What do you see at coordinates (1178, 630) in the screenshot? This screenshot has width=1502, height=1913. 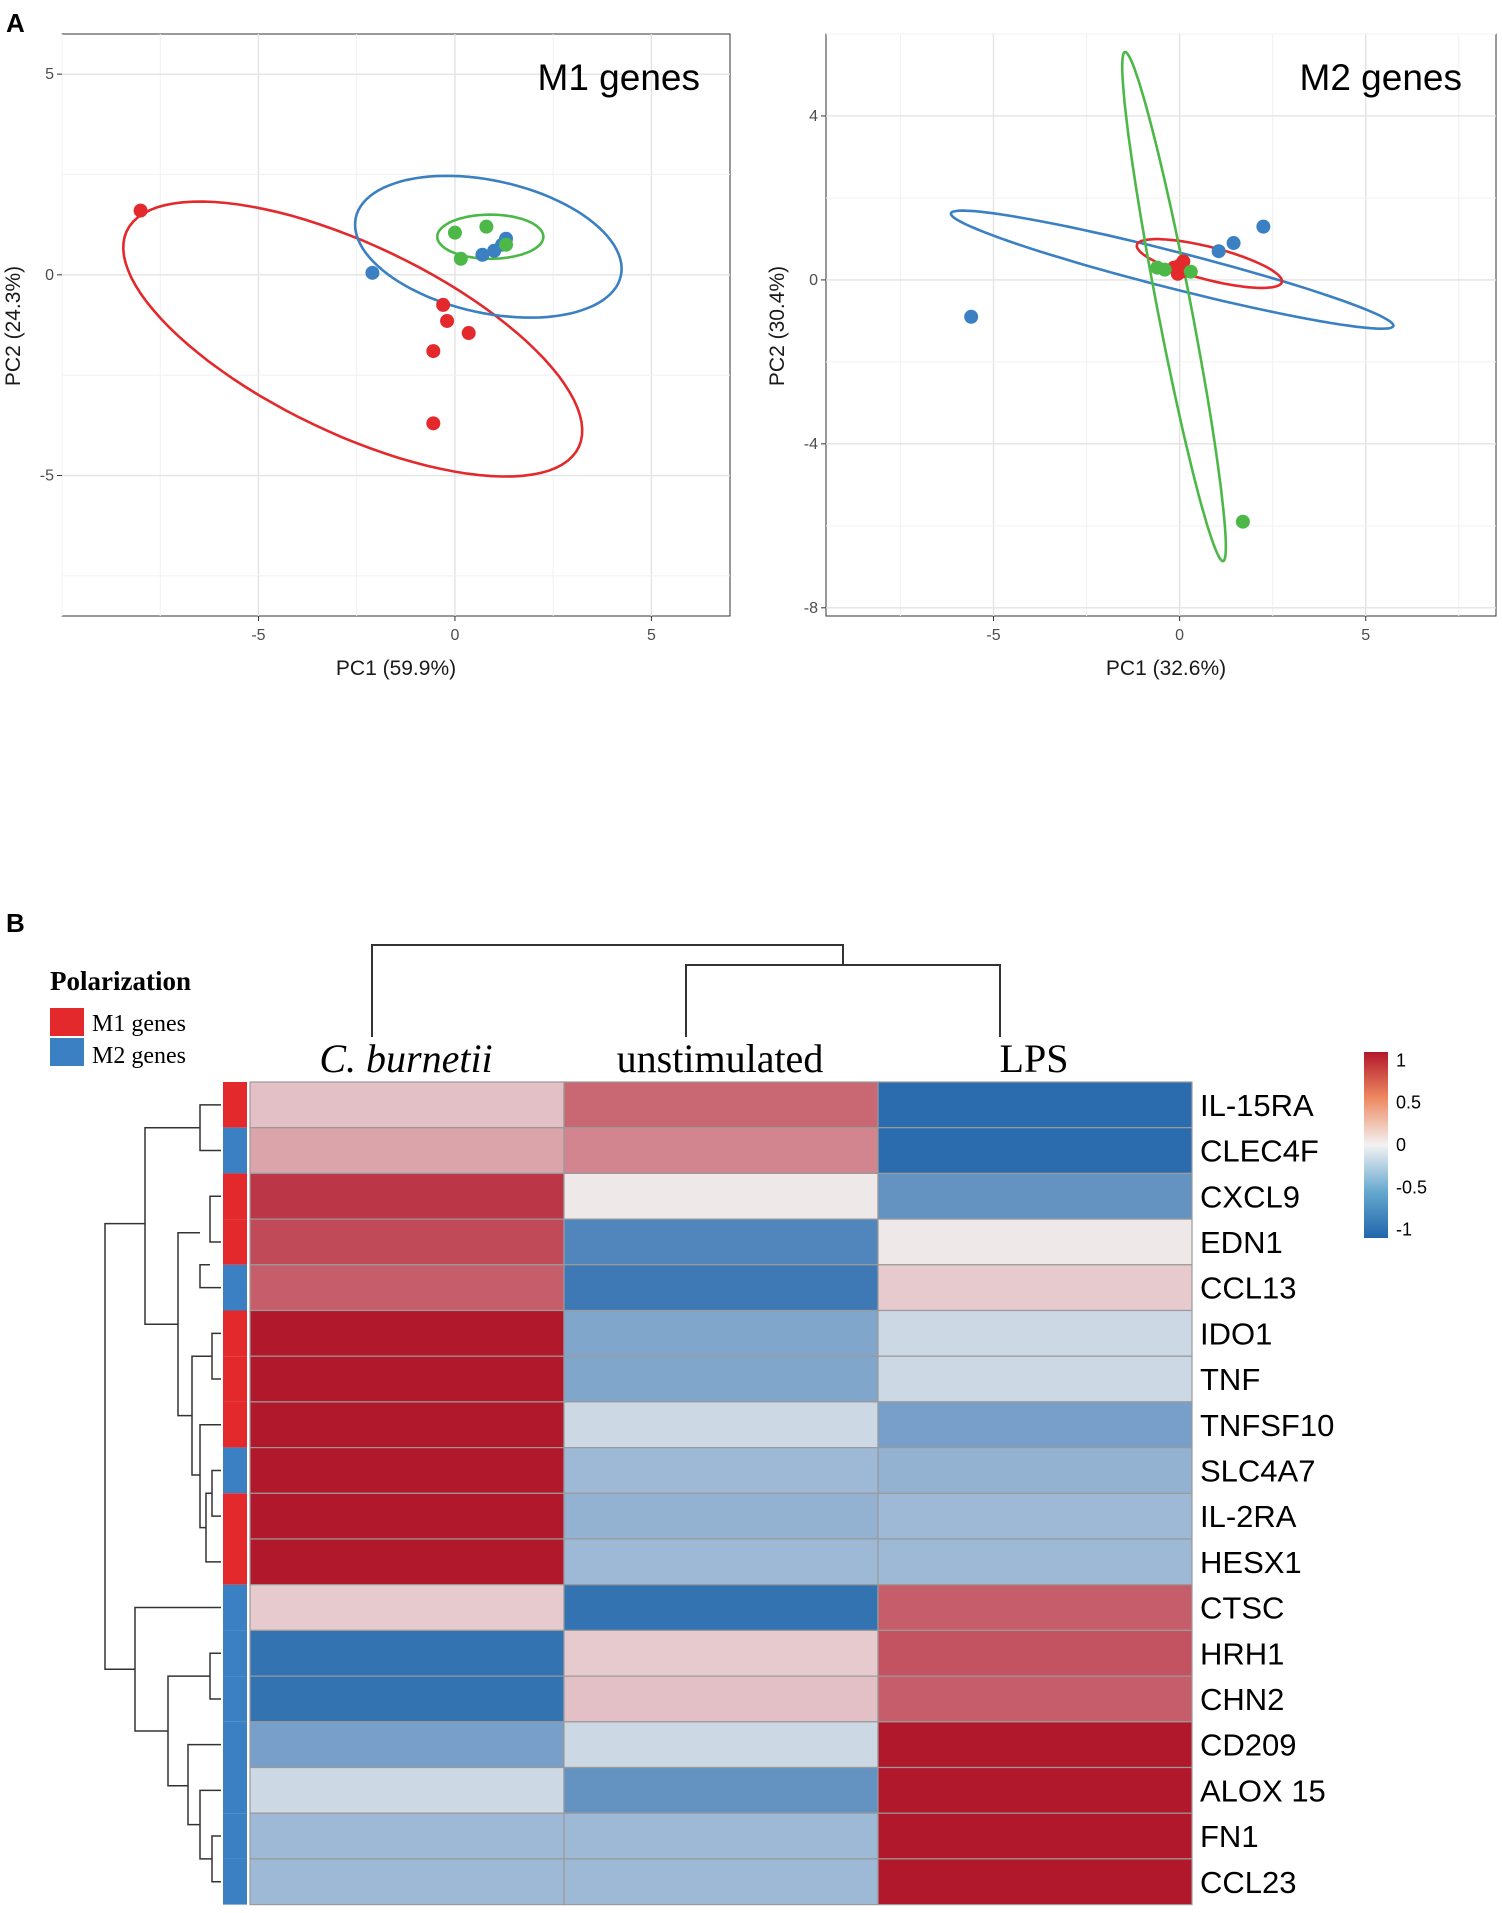 I see `x-ticks: -5 0 5` at bounding box center [1178, 630].